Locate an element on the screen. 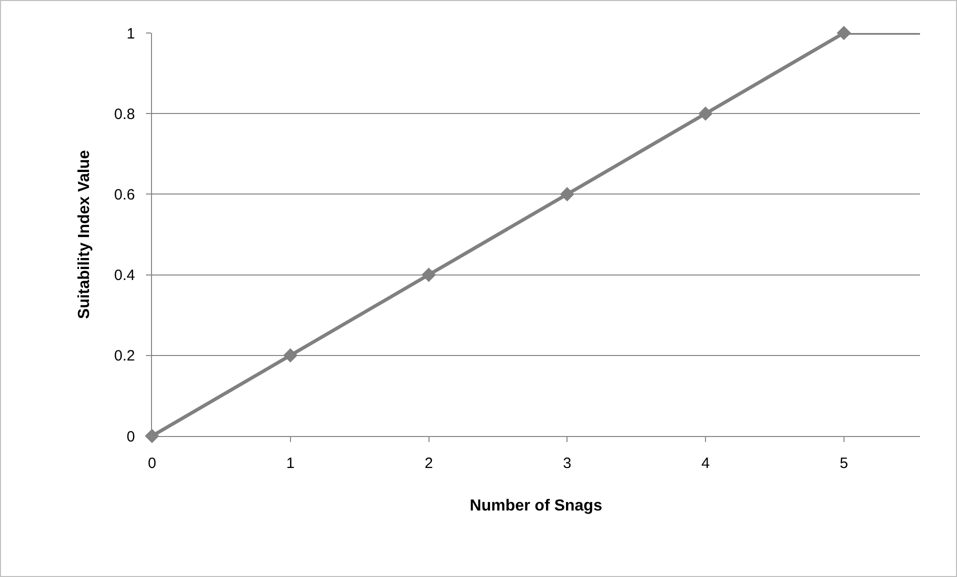 The image size is (957, 577). x-tick-label: 1 is located at coordinates (290, 463).